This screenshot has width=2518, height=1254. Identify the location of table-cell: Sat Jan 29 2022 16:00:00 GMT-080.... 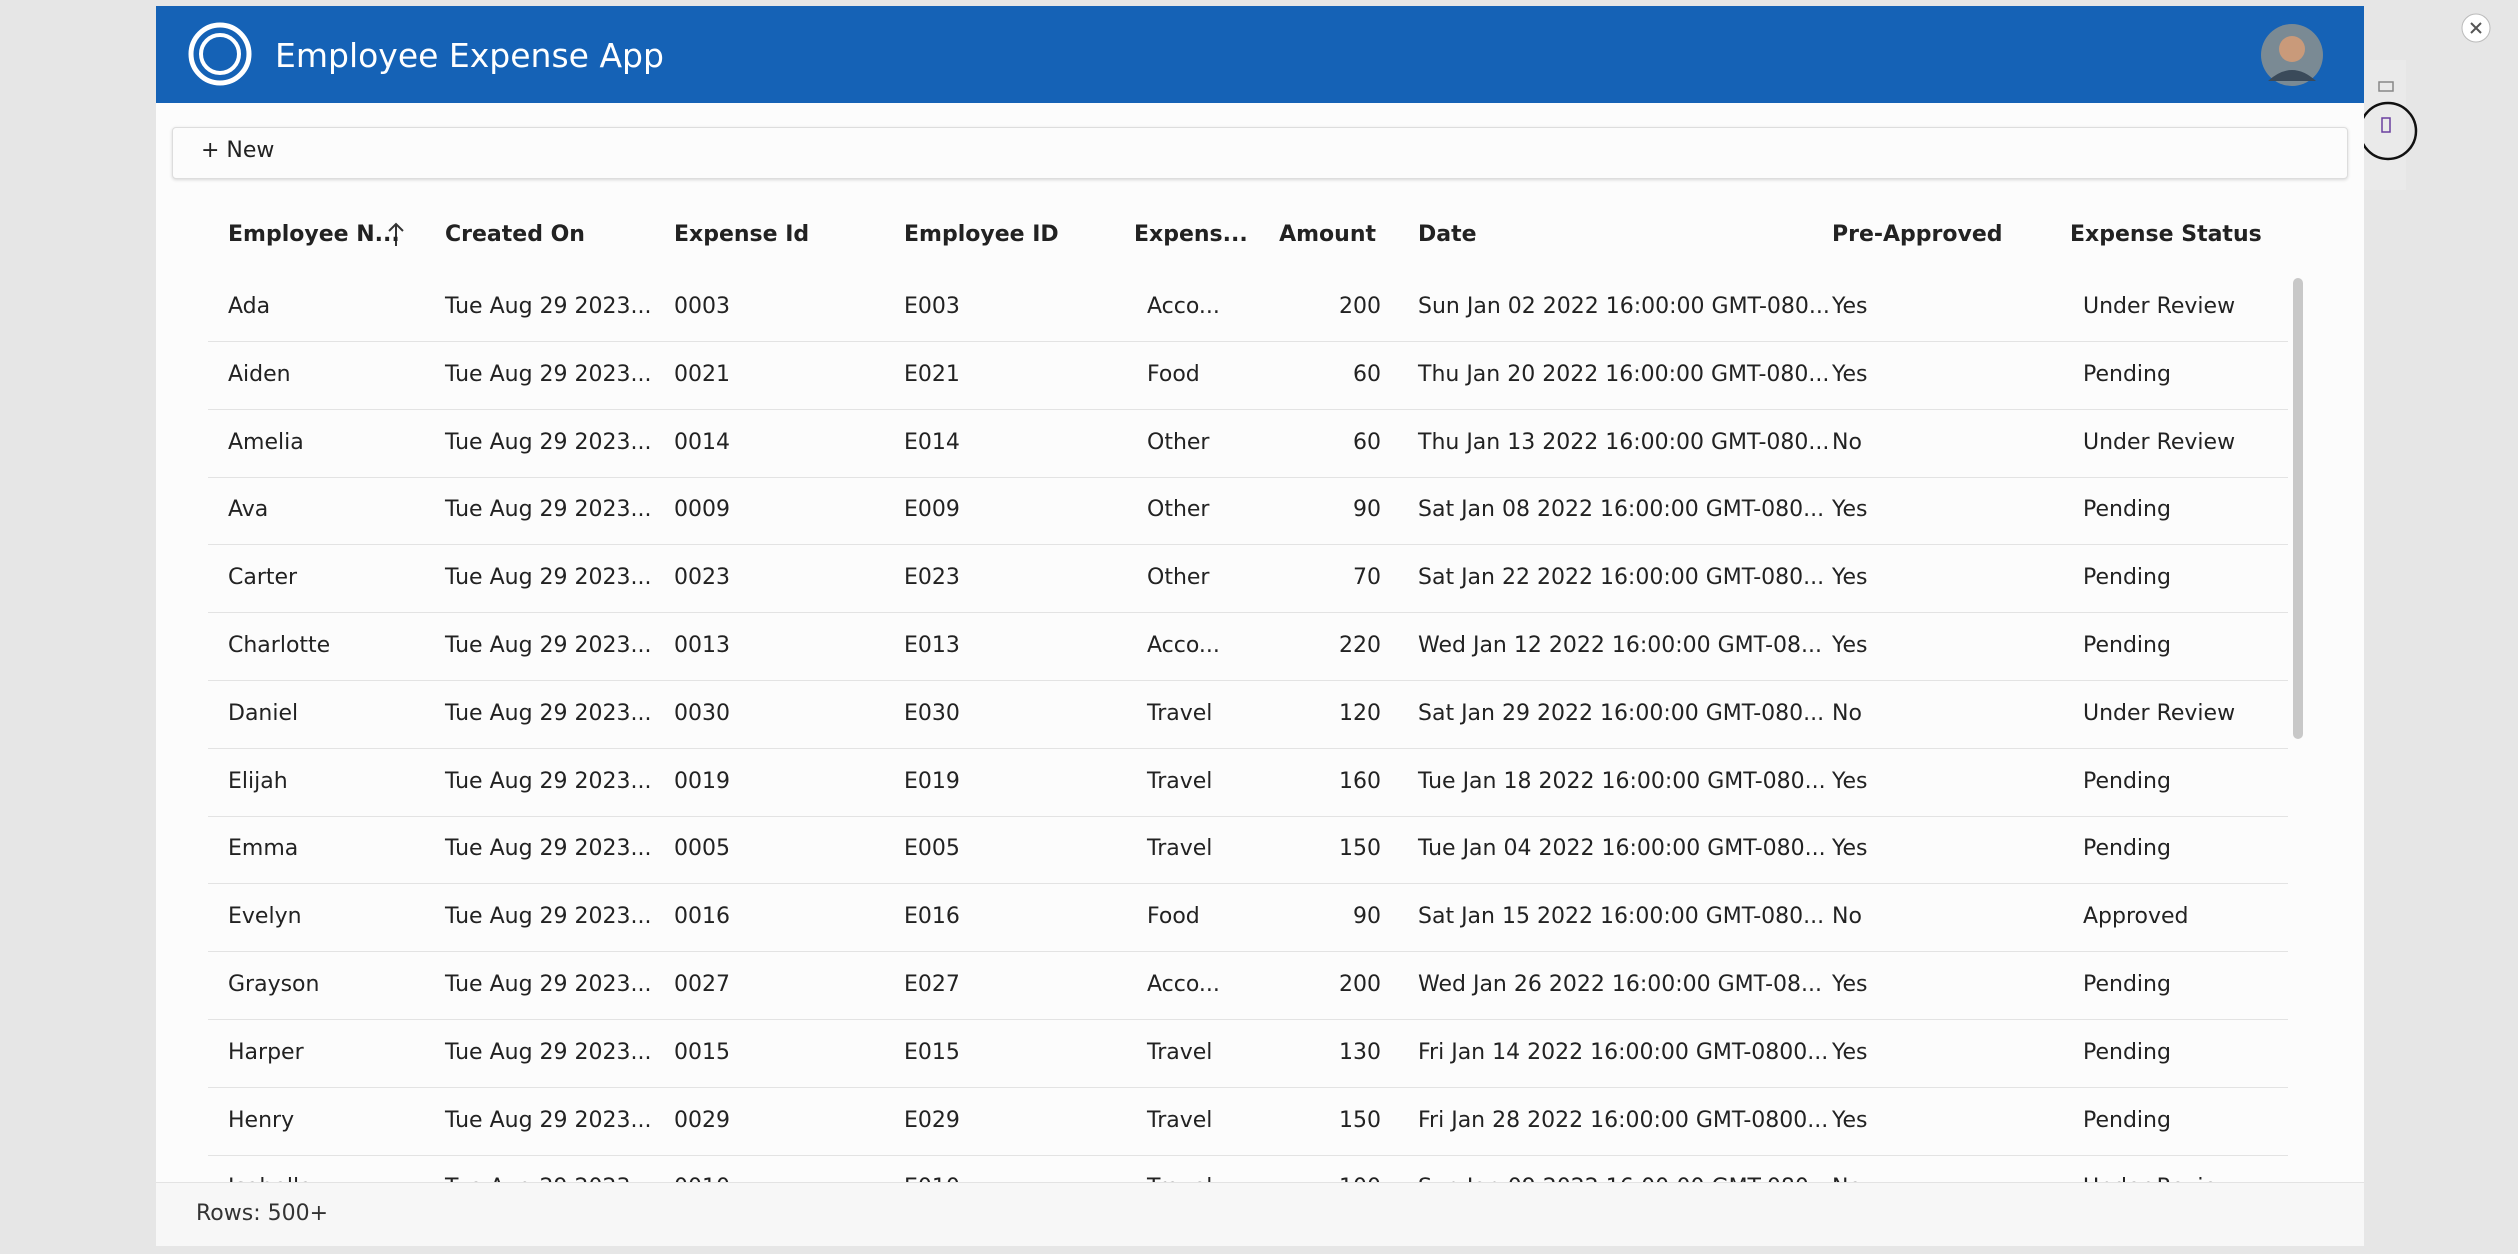
(1621, 713).